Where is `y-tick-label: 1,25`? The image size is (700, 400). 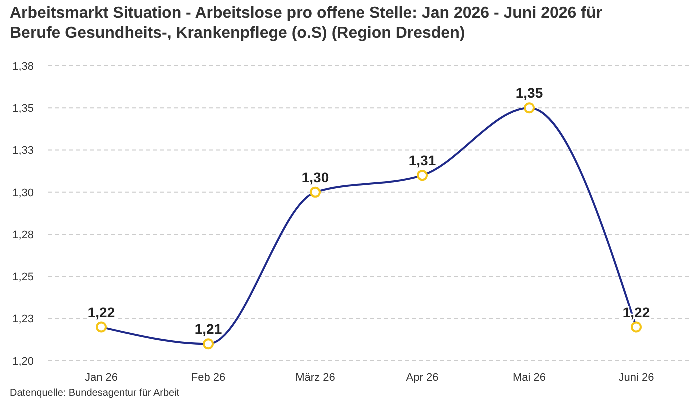 y-tick-label: 1,25 is located at coordinates (23, 278).